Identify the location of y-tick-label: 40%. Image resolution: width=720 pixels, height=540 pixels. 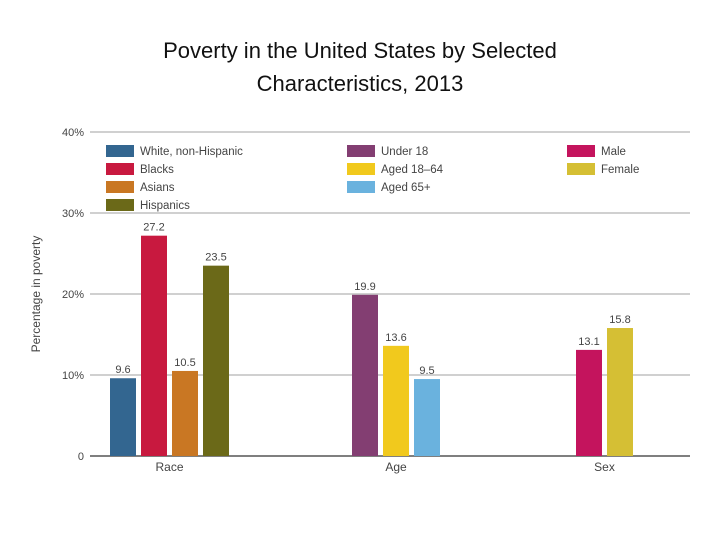
(73, 133).